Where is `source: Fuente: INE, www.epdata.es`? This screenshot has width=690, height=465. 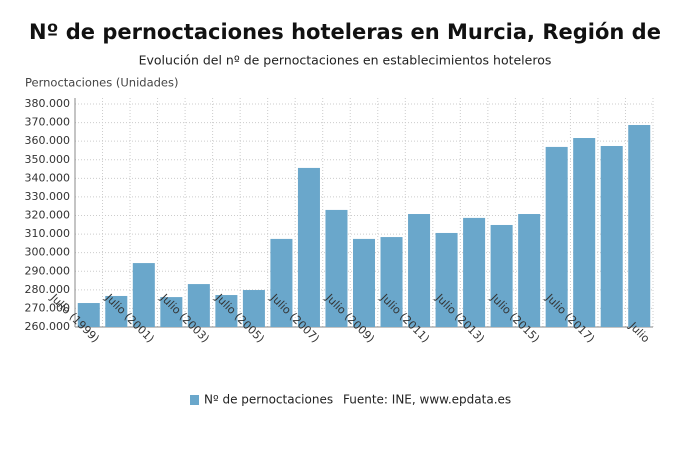 source: Fuente: INE, www.epdata.es is located at coordinates (427, 400).